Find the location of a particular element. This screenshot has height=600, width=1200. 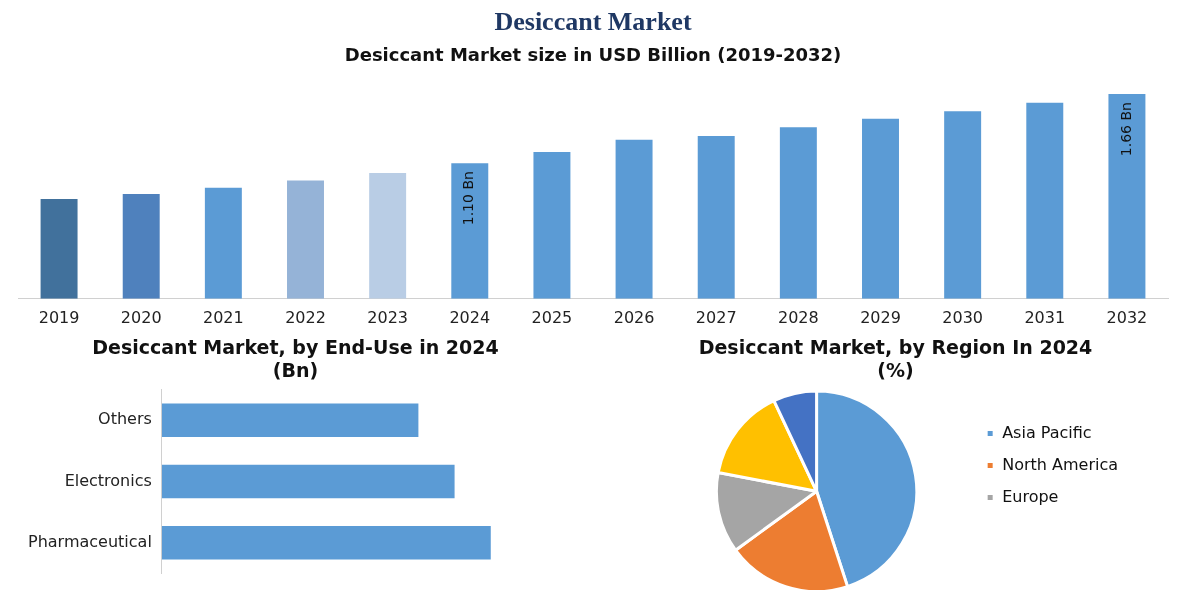

chart-subtitle: Desiccant Market size in USD Billion (2019-2032) is located at coordinates (593, 54).